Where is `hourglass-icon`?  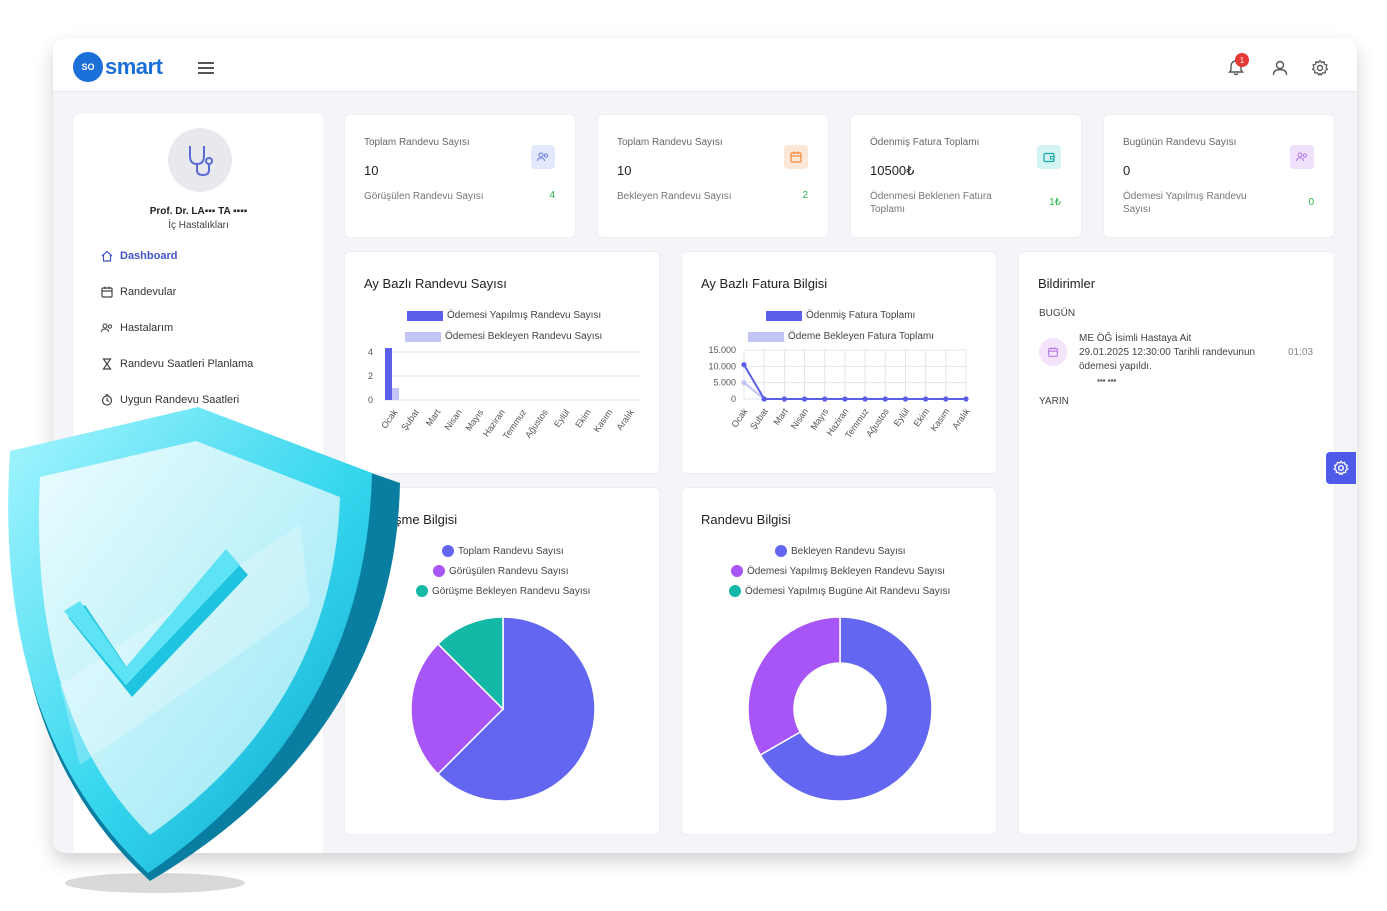 hourglass-icon is located at coordinates (107, 364).